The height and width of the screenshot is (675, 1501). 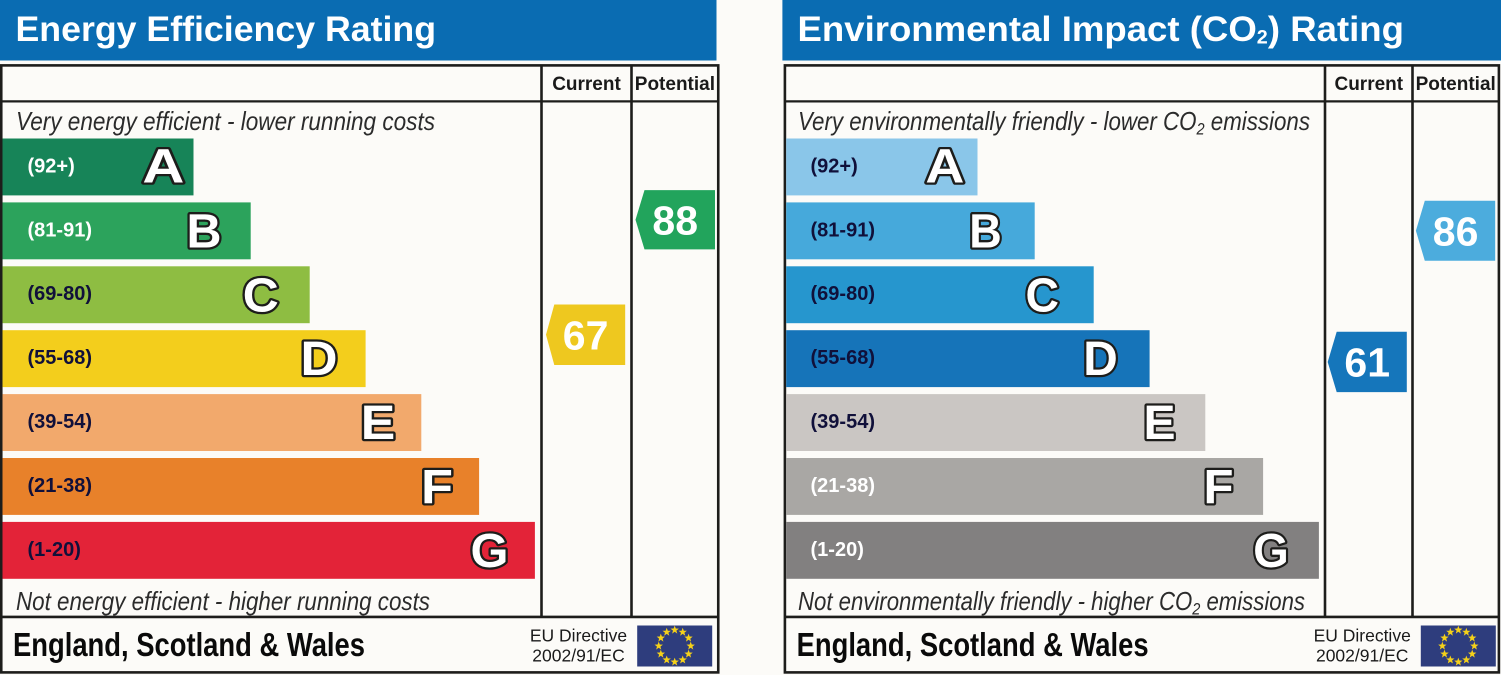 What do you see at coordinates (675, 220) in the screenshot?
I see `svg-text: 88` at bounding box center [675, 220].